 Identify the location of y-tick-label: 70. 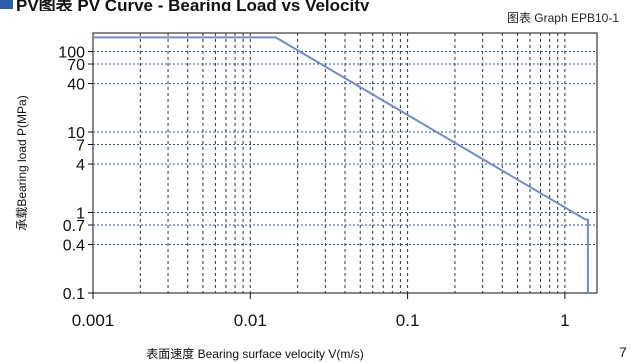
(76, 65).